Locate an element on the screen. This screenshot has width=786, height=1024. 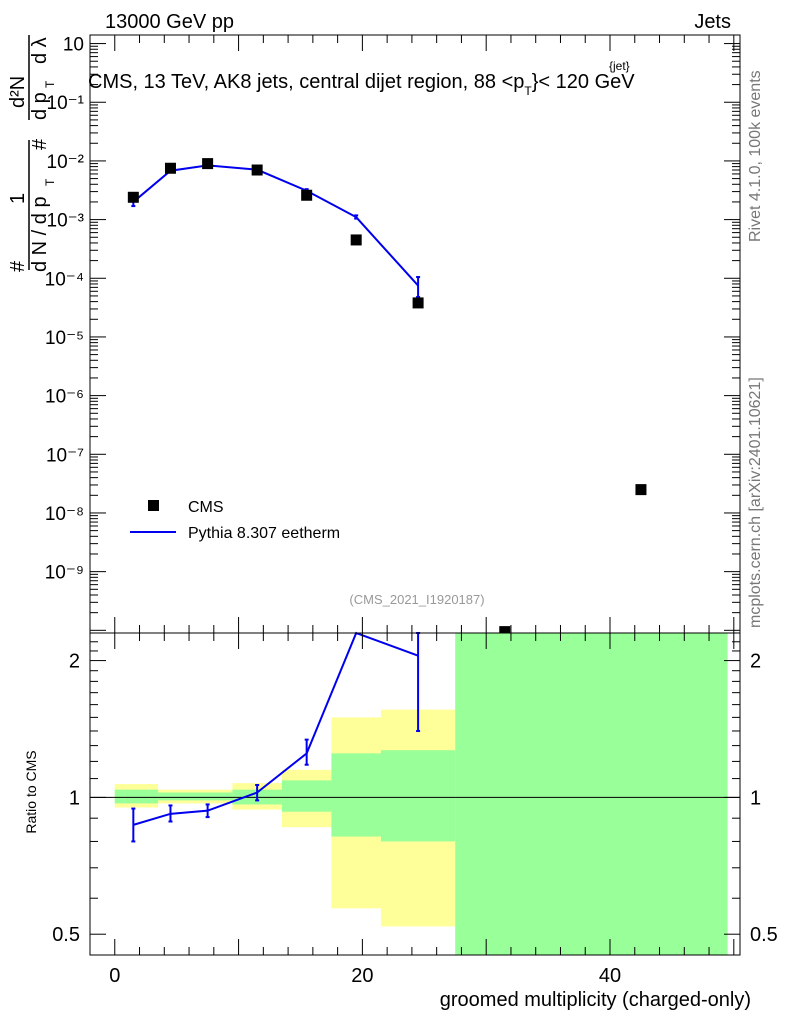
ratio-xtick-label: 40 is located at coordinates (610, 976).